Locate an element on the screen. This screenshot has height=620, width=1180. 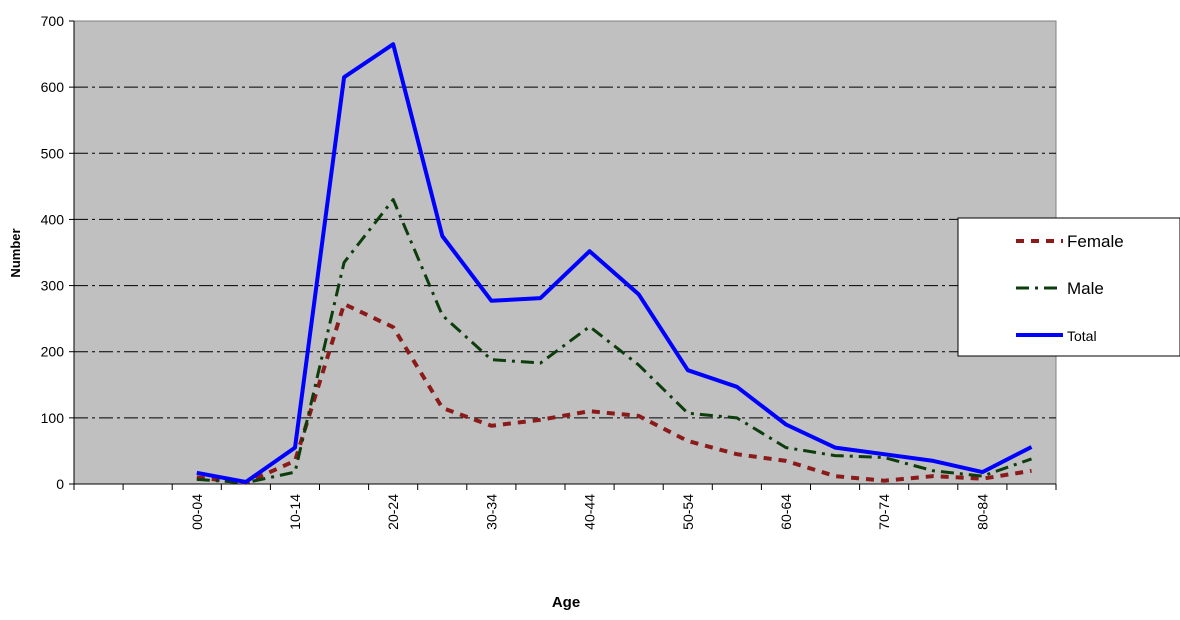
x-tick-label: 70-74 is located at coordinates (884, 512).